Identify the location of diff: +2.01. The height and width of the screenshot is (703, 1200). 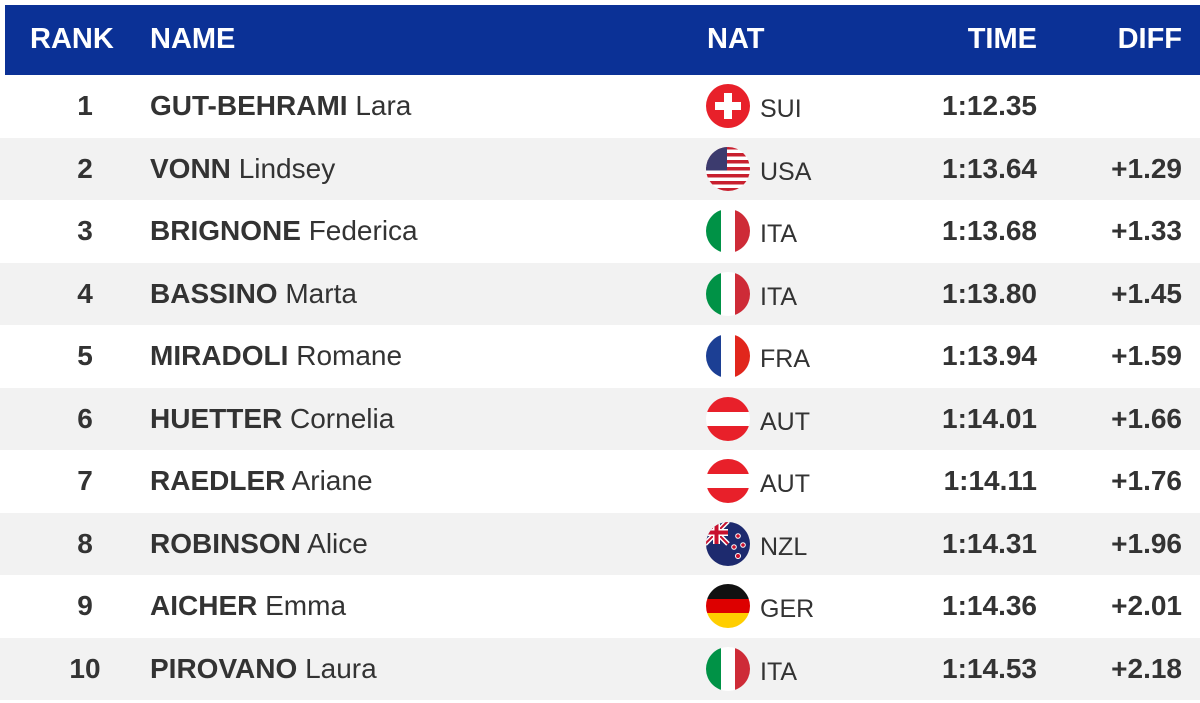
(1146, 606).